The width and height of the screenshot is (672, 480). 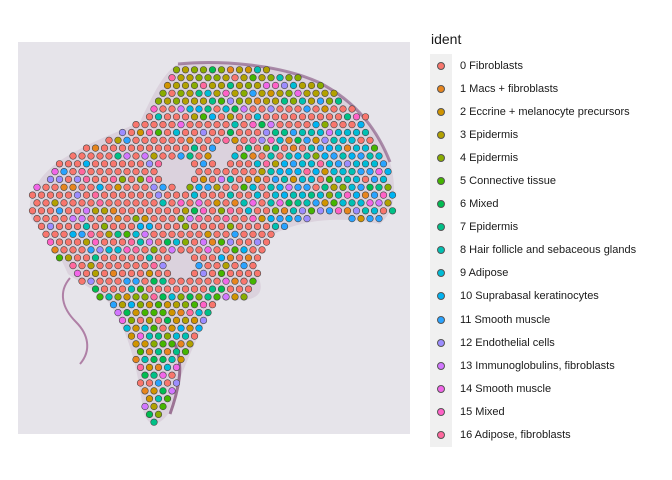 I want to click on legend-key-dot, so click(x=441, y=88).